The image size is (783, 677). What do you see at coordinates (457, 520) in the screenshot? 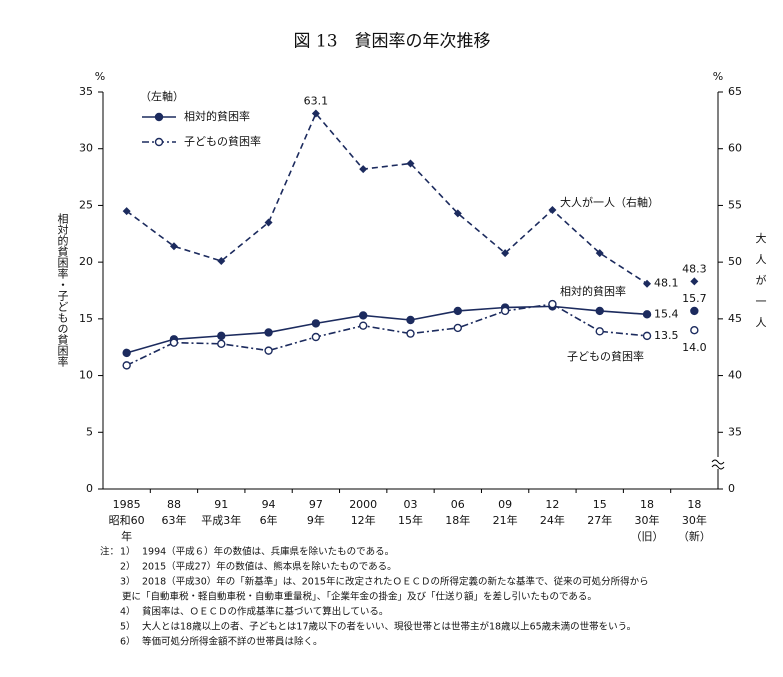
I see `x-tick-label: 18年` at bounding box center [457, 520].